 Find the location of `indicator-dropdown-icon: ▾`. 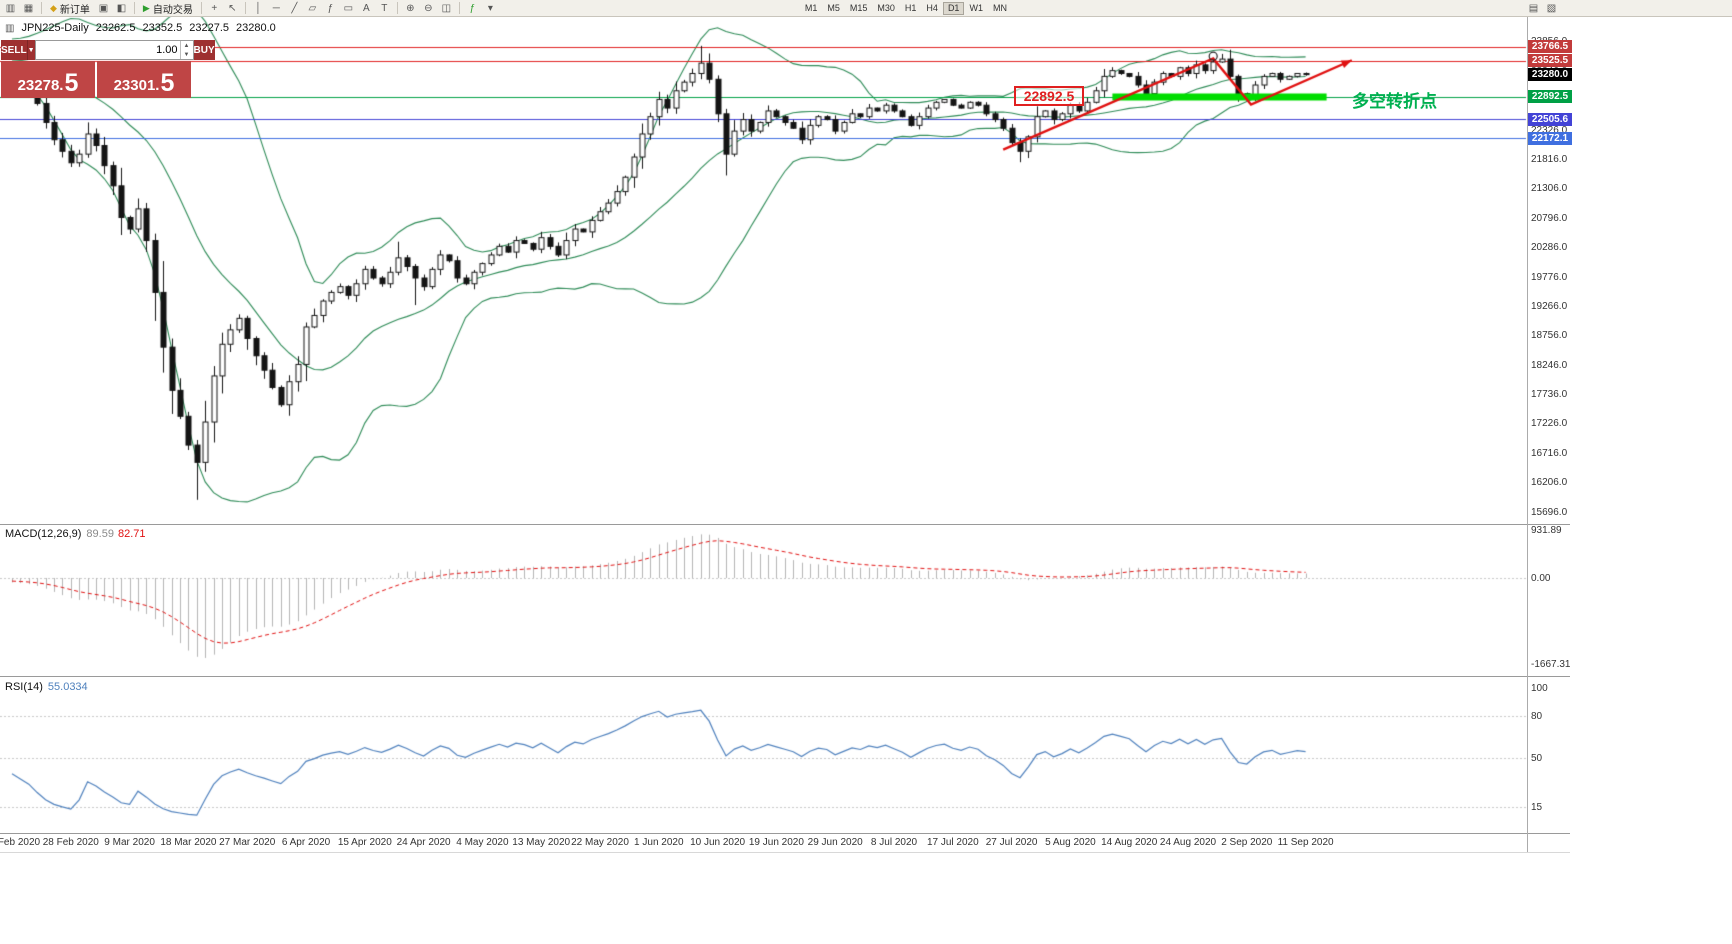

indicator-dropdown-icon: ▾ is located at coordinates (490, 8).